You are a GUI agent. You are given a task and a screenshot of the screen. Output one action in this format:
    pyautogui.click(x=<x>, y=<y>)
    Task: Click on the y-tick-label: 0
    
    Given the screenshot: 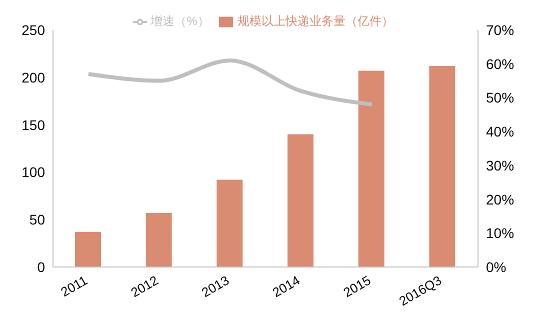 What is the action you would take?
    pyautogui.click(x=41, y=266)
    